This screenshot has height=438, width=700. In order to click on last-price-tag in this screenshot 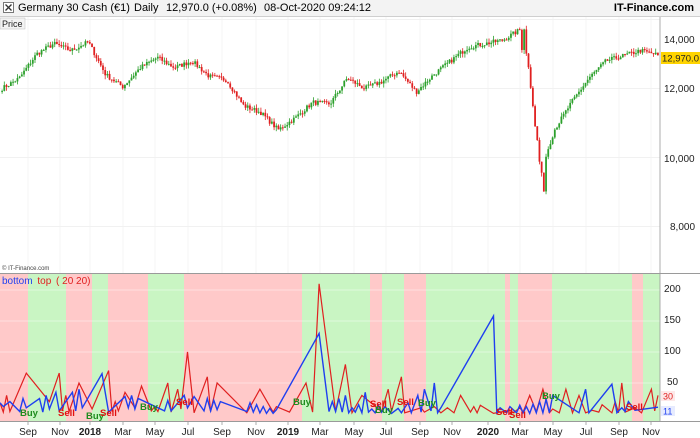, I will do `click(680, 58)`.